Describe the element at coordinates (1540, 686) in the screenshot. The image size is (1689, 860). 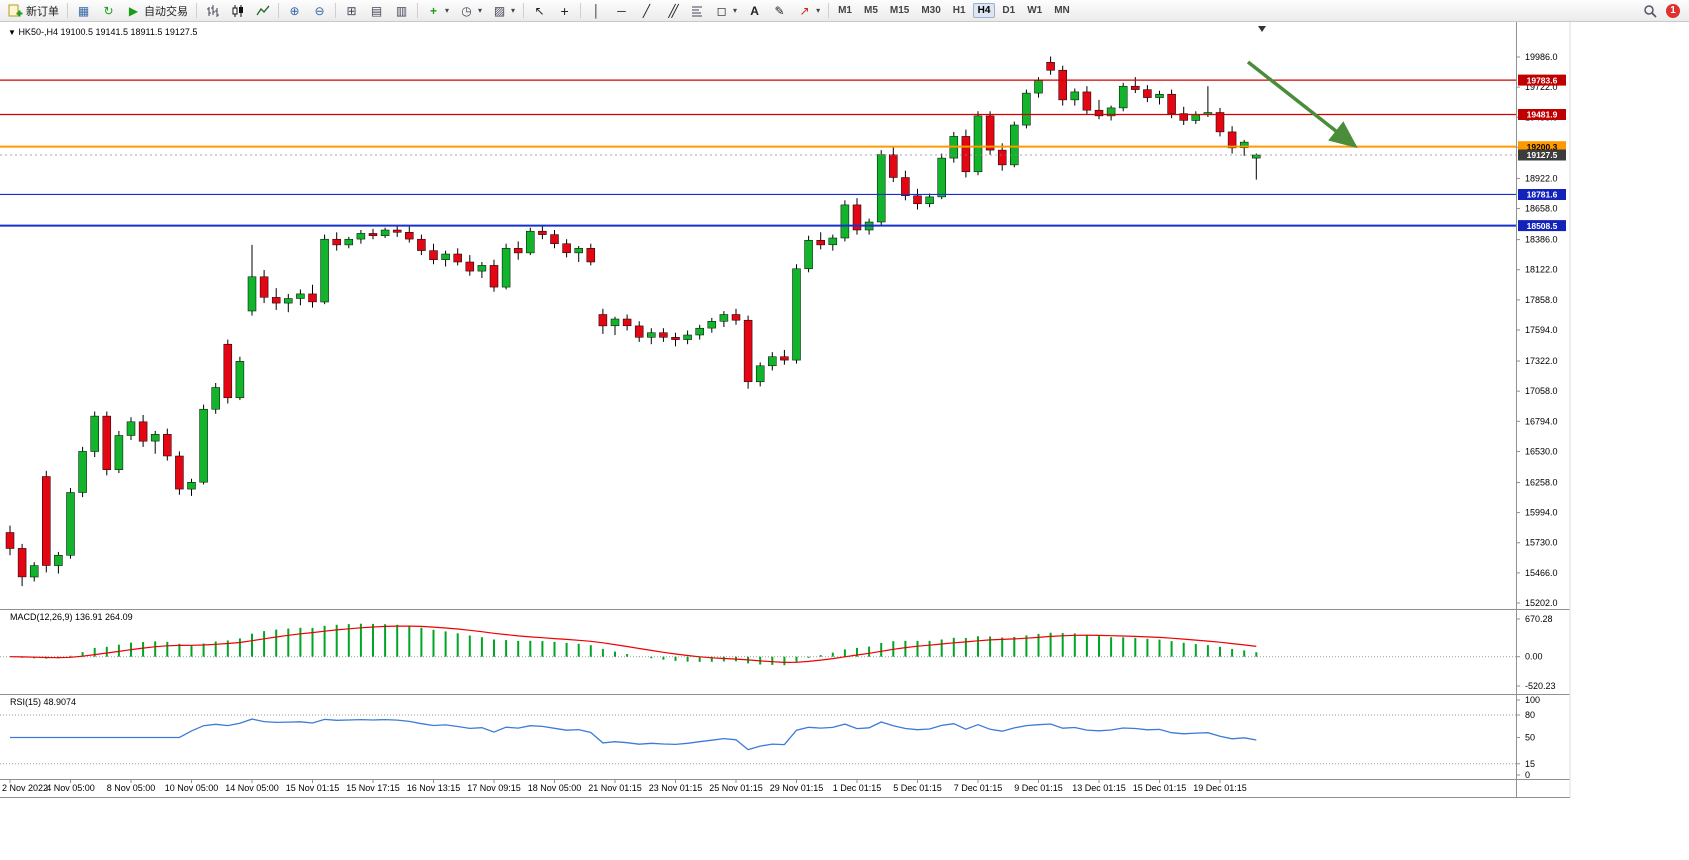
I see `svg-text: -520.23` at that location.